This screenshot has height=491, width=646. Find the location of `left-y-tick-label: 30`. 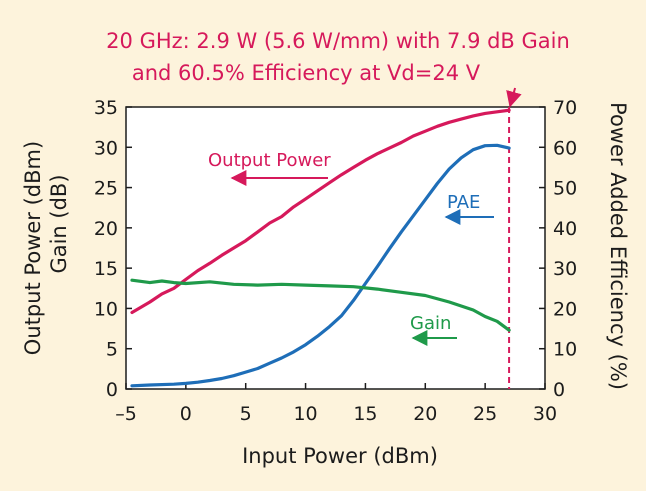

left-y-tick-label: 30 is located at coordinates (106, 148).